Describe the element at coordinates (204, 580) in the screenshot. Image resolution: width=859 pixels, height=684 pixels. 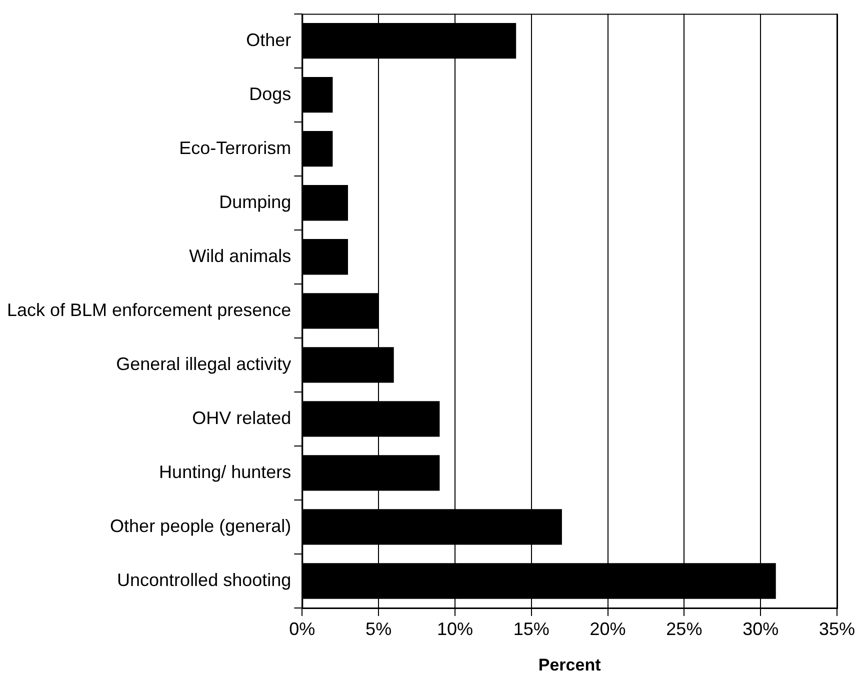
I see `y-tick-label: Uncontrolled shooting` at that location.